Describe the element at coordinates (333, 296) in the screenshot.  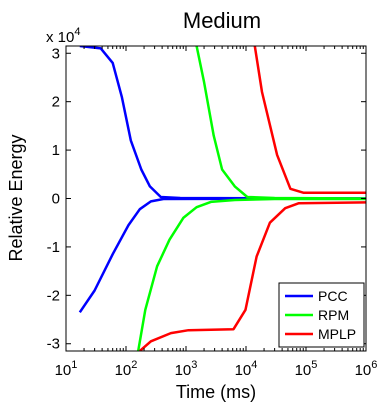
I see `legend-label-pcc: PCC` at that location.